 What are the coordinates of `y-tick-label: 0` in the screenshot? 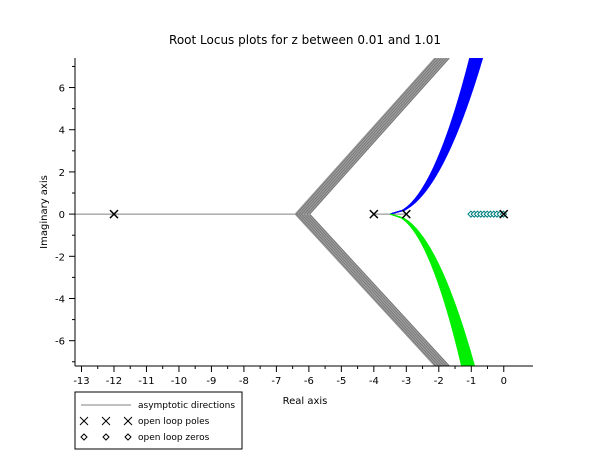 It's located at (62, 215).